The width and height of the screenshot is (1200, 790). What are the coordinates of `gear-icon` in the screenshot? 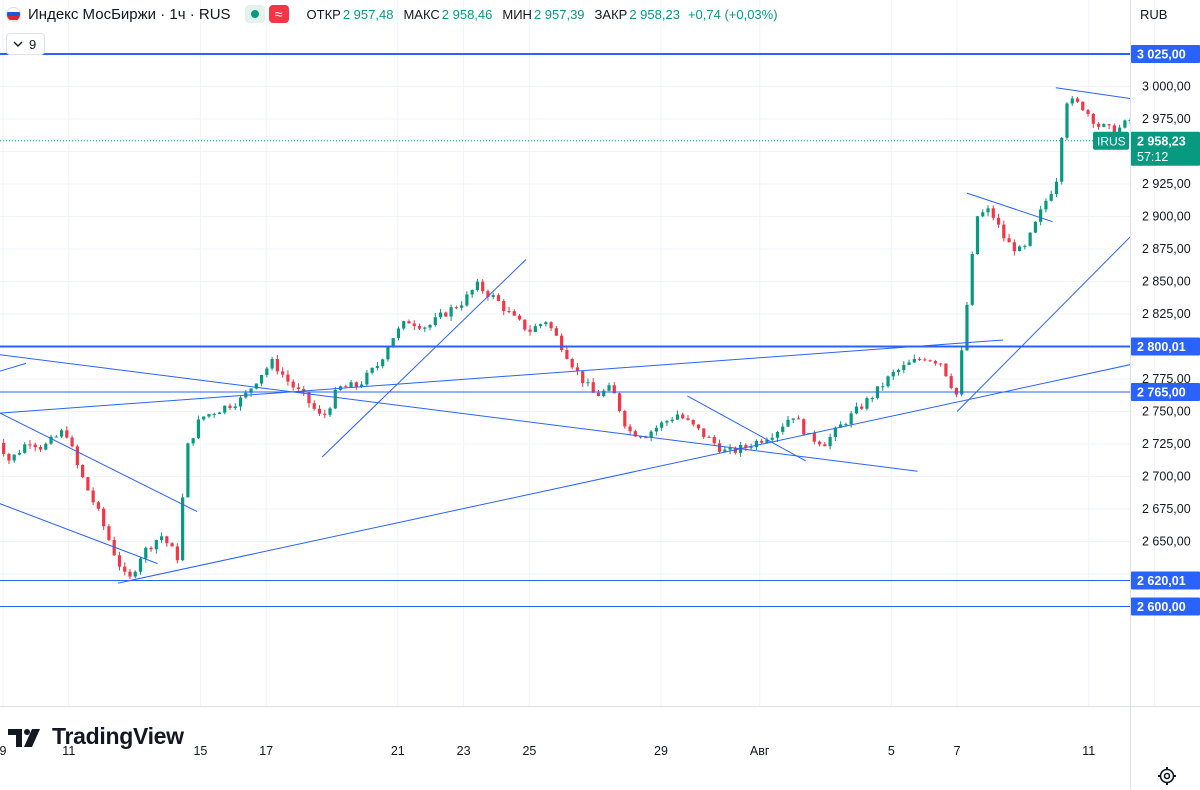 It's located at (1167, 776).